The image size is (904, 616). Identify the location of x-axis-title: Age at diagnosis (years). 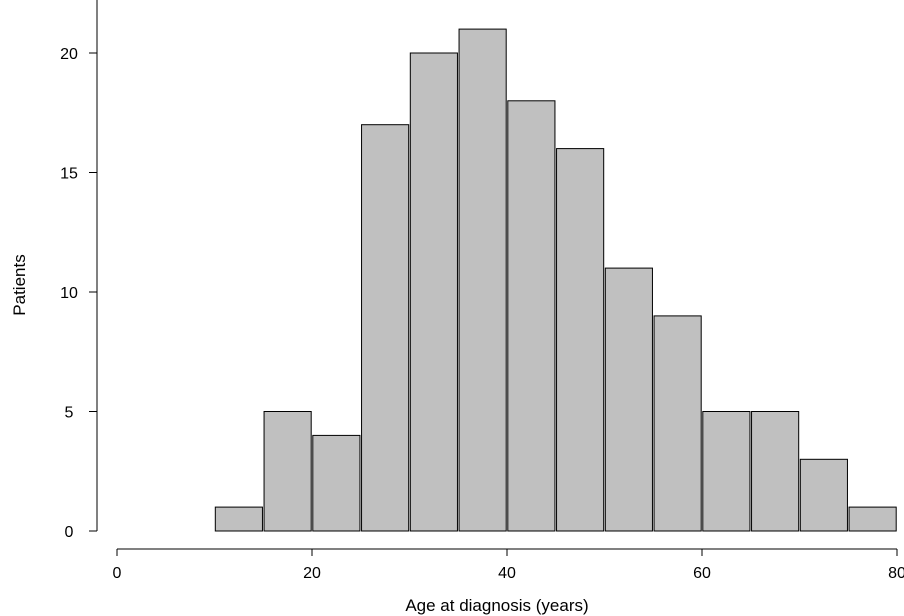
(496, 605).